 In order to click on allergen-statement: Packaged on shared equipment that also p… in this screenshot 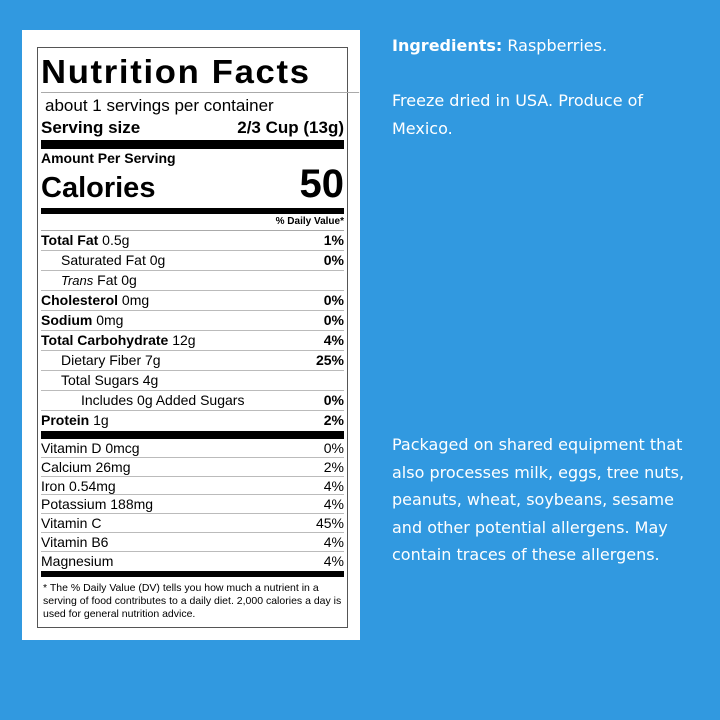, I will do `click(538, 499)`.